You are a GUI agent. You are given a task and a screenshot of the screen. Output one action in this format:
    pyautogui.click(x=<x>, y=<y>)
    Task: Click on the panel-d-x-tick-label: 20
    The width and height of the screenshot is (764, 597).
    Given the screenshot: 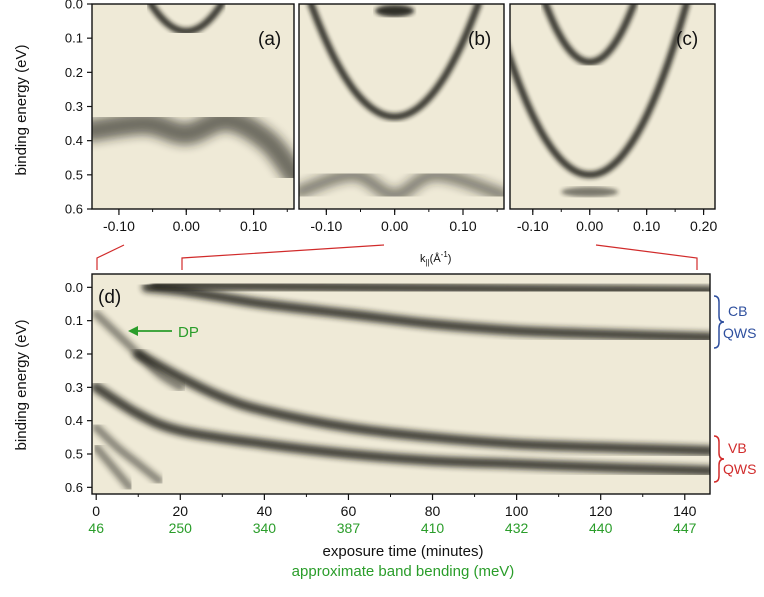 What is the action you would take?
    pyautogui.click(x=180, y=511)
    